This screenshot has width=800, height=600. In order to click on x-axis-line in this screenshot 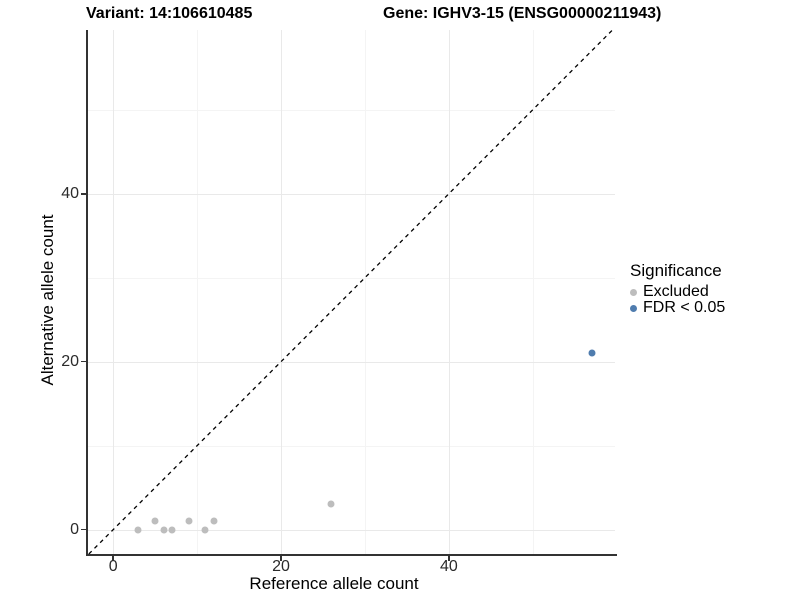, I will do `click(351, 555)`.